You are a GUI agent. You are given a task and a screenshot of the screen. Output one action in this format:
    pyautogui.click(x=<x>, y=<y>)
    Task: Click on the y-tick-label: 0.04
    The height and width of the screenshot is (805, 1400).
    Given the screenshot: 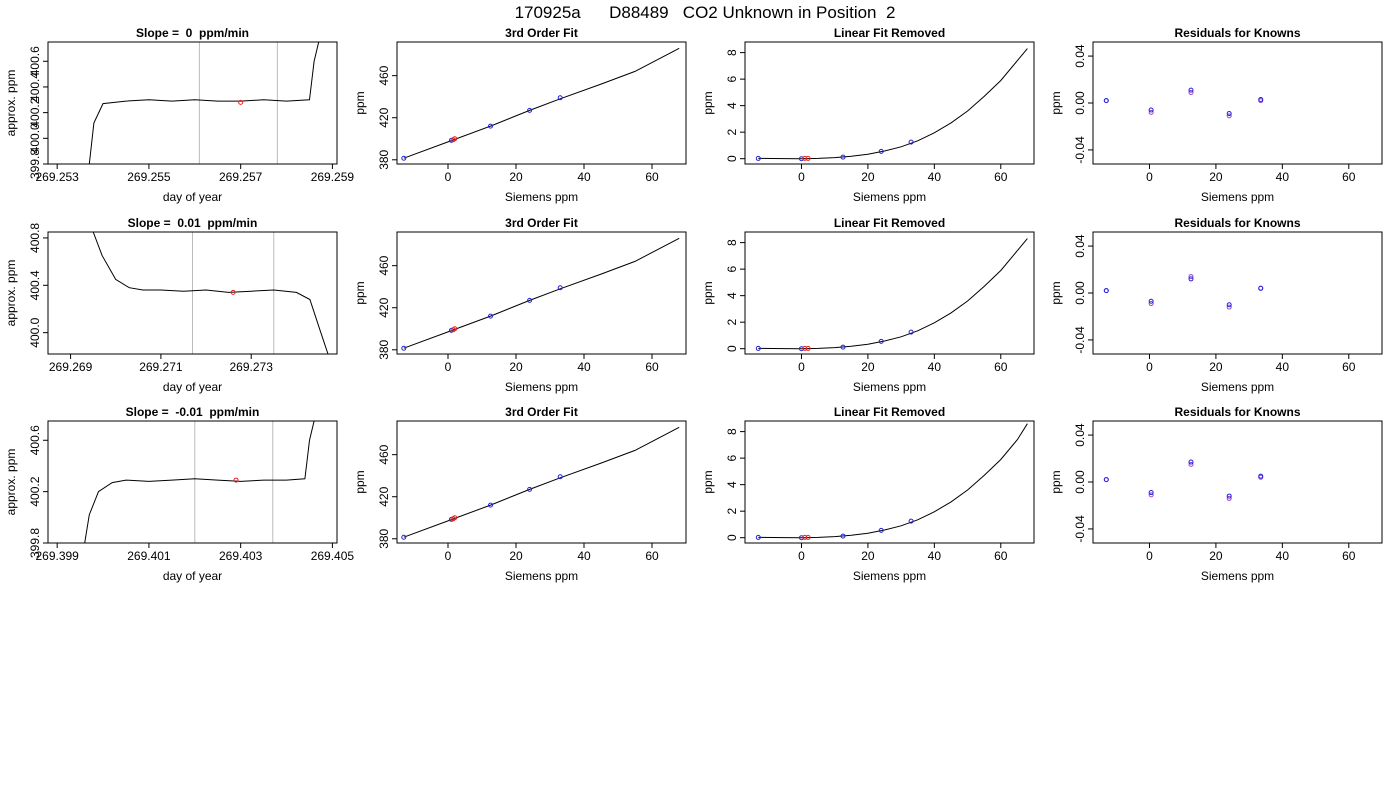 What is the action you would take?
    pyautogui.click(x=1080, y=246)
    